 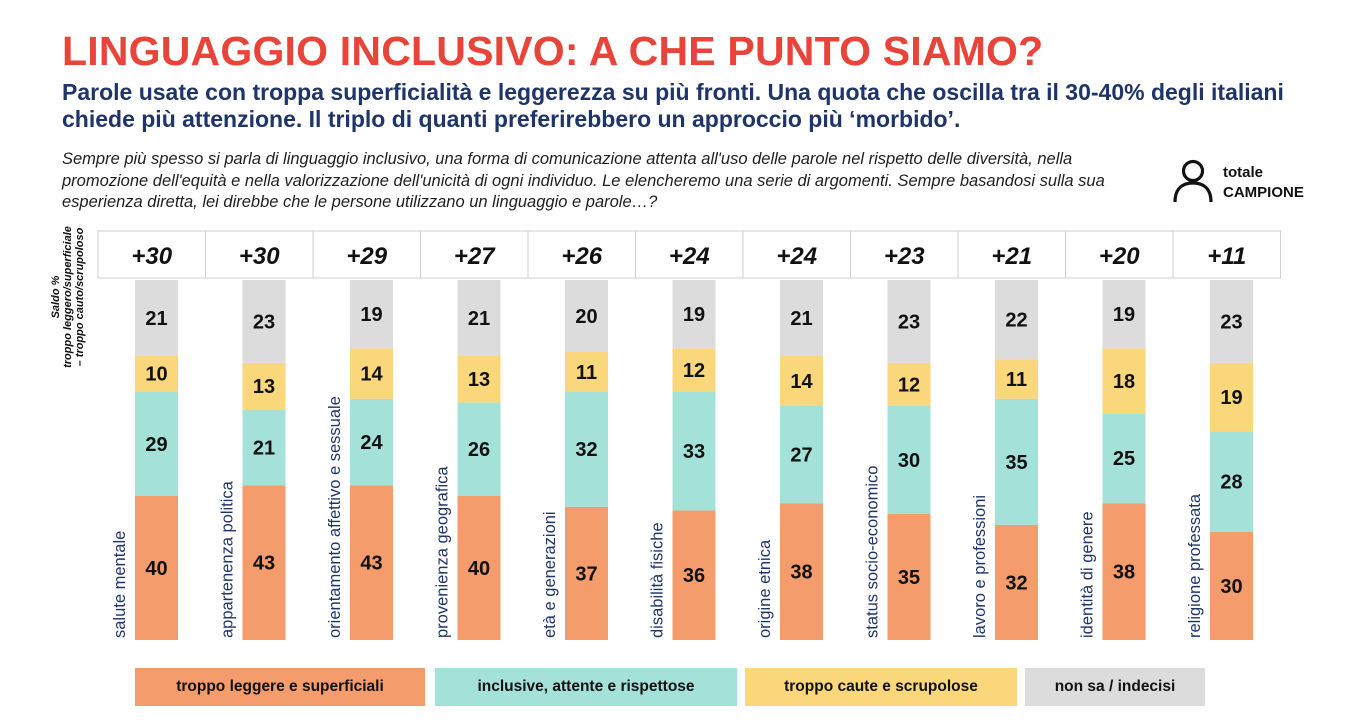 What do you see at coordinates (1226, 256) in the screenshot?
I see `saldo-value: +11` at bounding box center [1226, 256].